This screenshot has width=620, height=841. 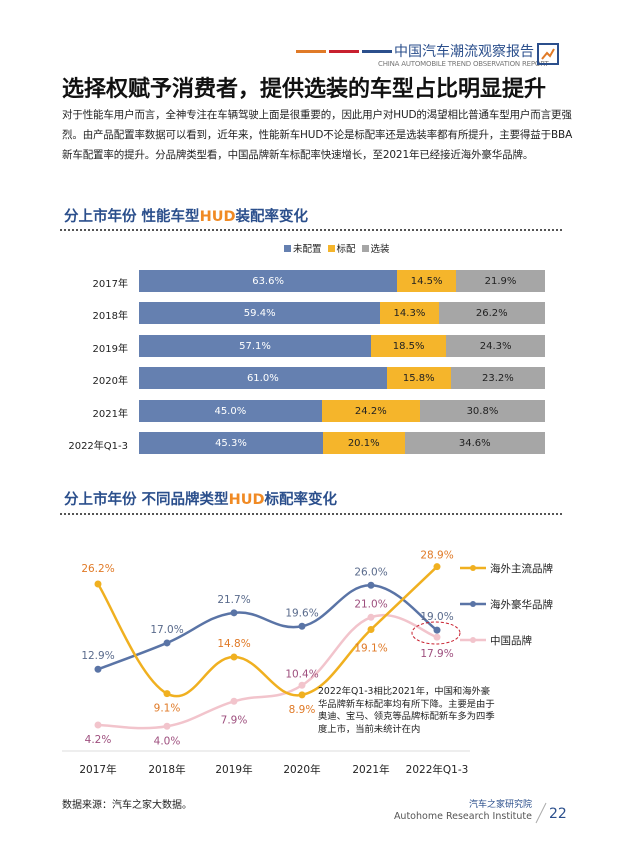 I want to click on bar-data-label: 15.8%, so click(x=418, y=378).